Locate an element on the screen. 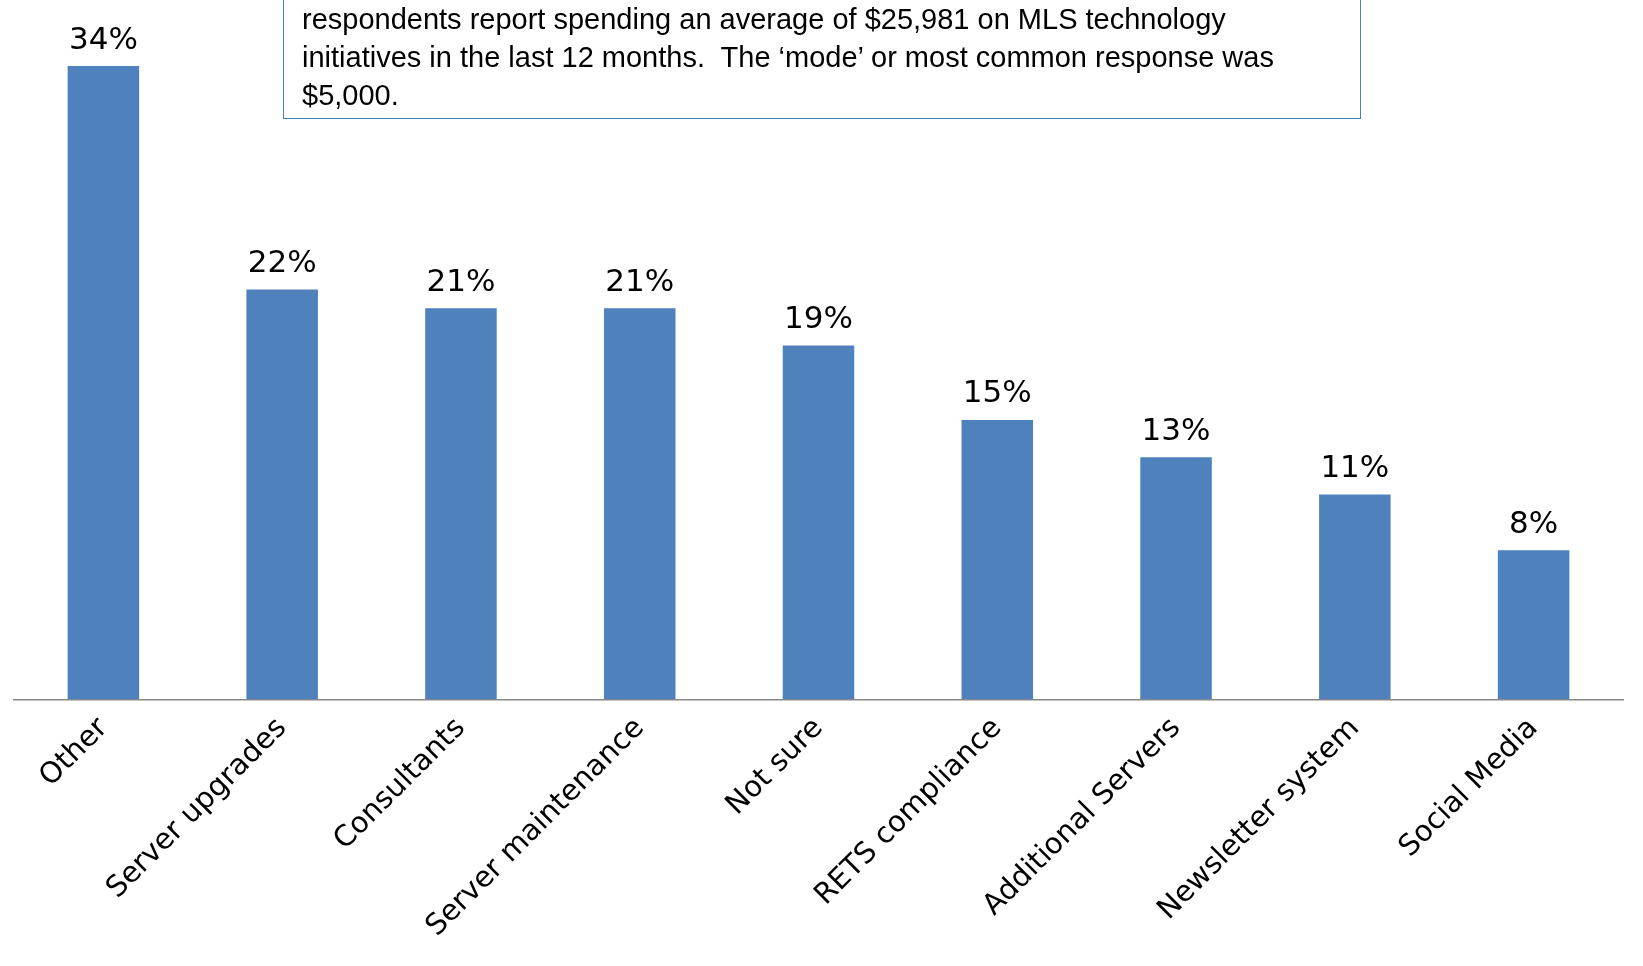 This screenshot has width=1643, height=966. callout-box: respondents report spending an average of $25,981 on MLS technology initiatives in the last 12 months. The ‘mode’ or most common response was $5,000. is located at coordinates (822, 59).